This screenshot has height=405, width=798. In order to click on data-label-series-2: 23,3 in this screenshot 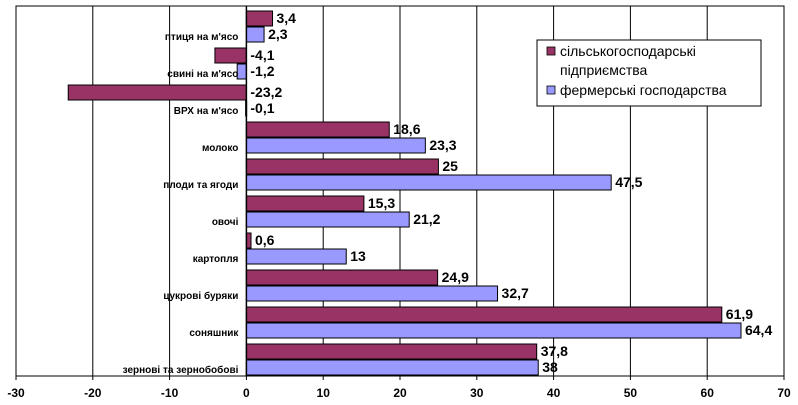, I will do `click(442, 145)`.